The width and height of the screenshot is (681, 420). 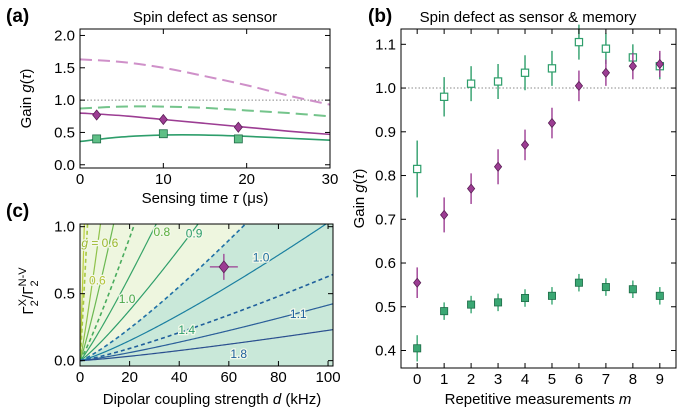 I want to click on y-axis-label-part: N-V, so click(x=23, y=277).